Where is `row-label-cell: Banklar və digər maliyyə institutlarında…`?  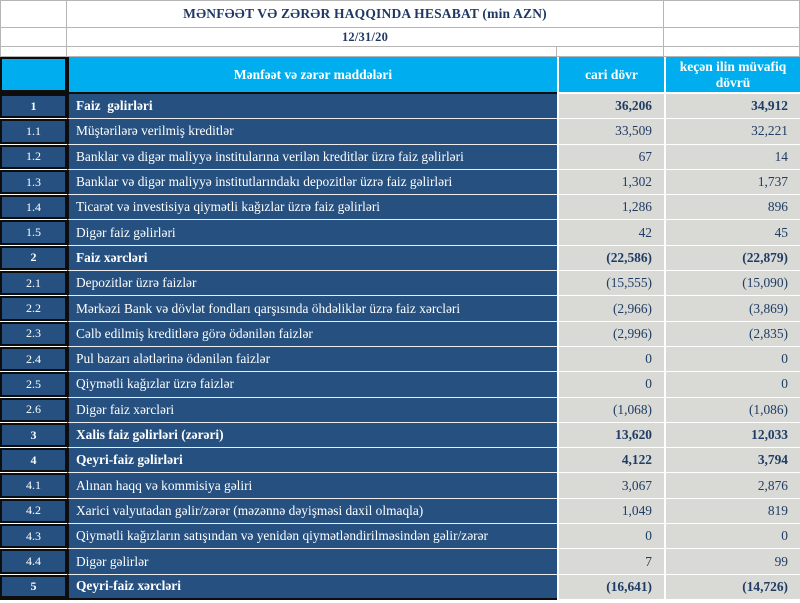 row-label-cell: Banklar və digər maliyyə institutlarında… is located at coordinates (312, 182).